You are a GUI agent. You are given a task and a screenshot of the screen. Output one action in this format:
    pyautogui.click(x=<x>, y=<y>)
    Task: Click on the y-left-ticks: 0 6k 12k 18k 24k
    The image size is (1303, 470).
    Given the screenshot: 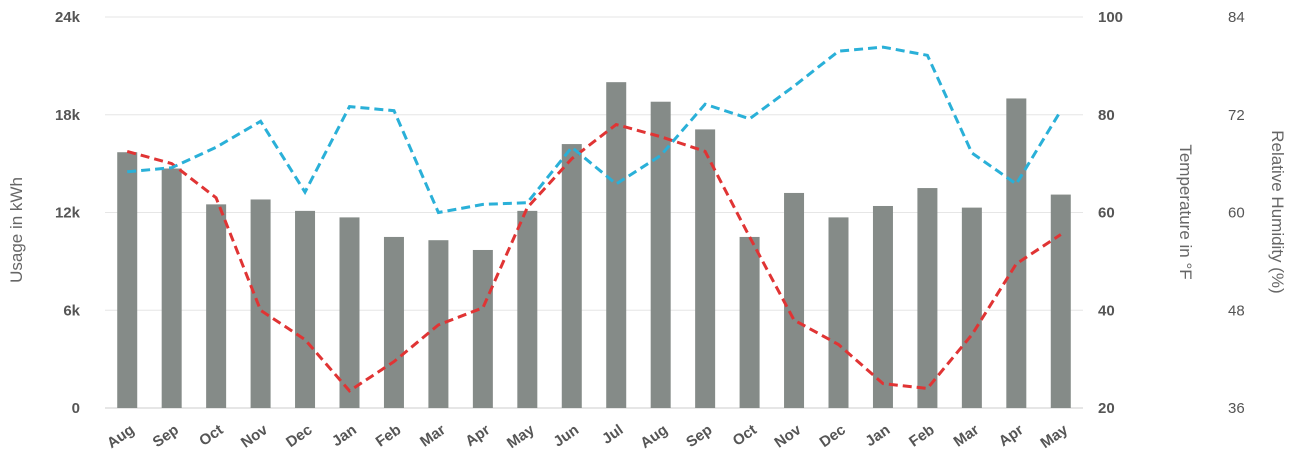 What is the action you would take?
    pyautogui.click(x=68, y=213)
    